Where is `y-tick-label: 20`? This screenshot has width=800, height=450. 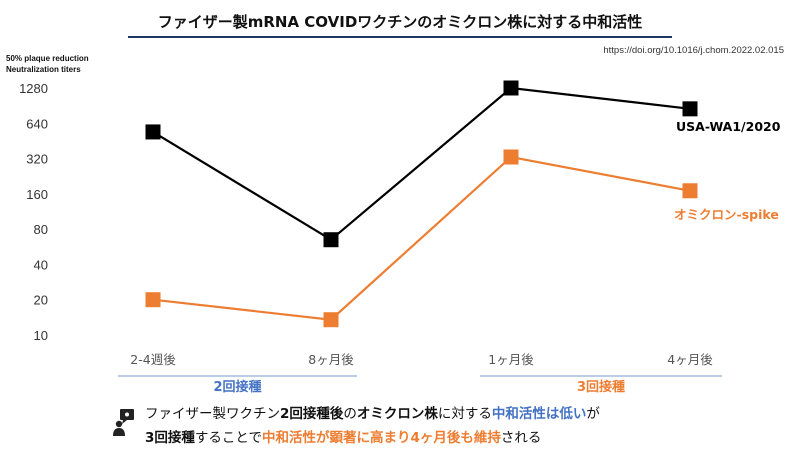 y-tick-label: 20 is located at coordinates (41, 300).